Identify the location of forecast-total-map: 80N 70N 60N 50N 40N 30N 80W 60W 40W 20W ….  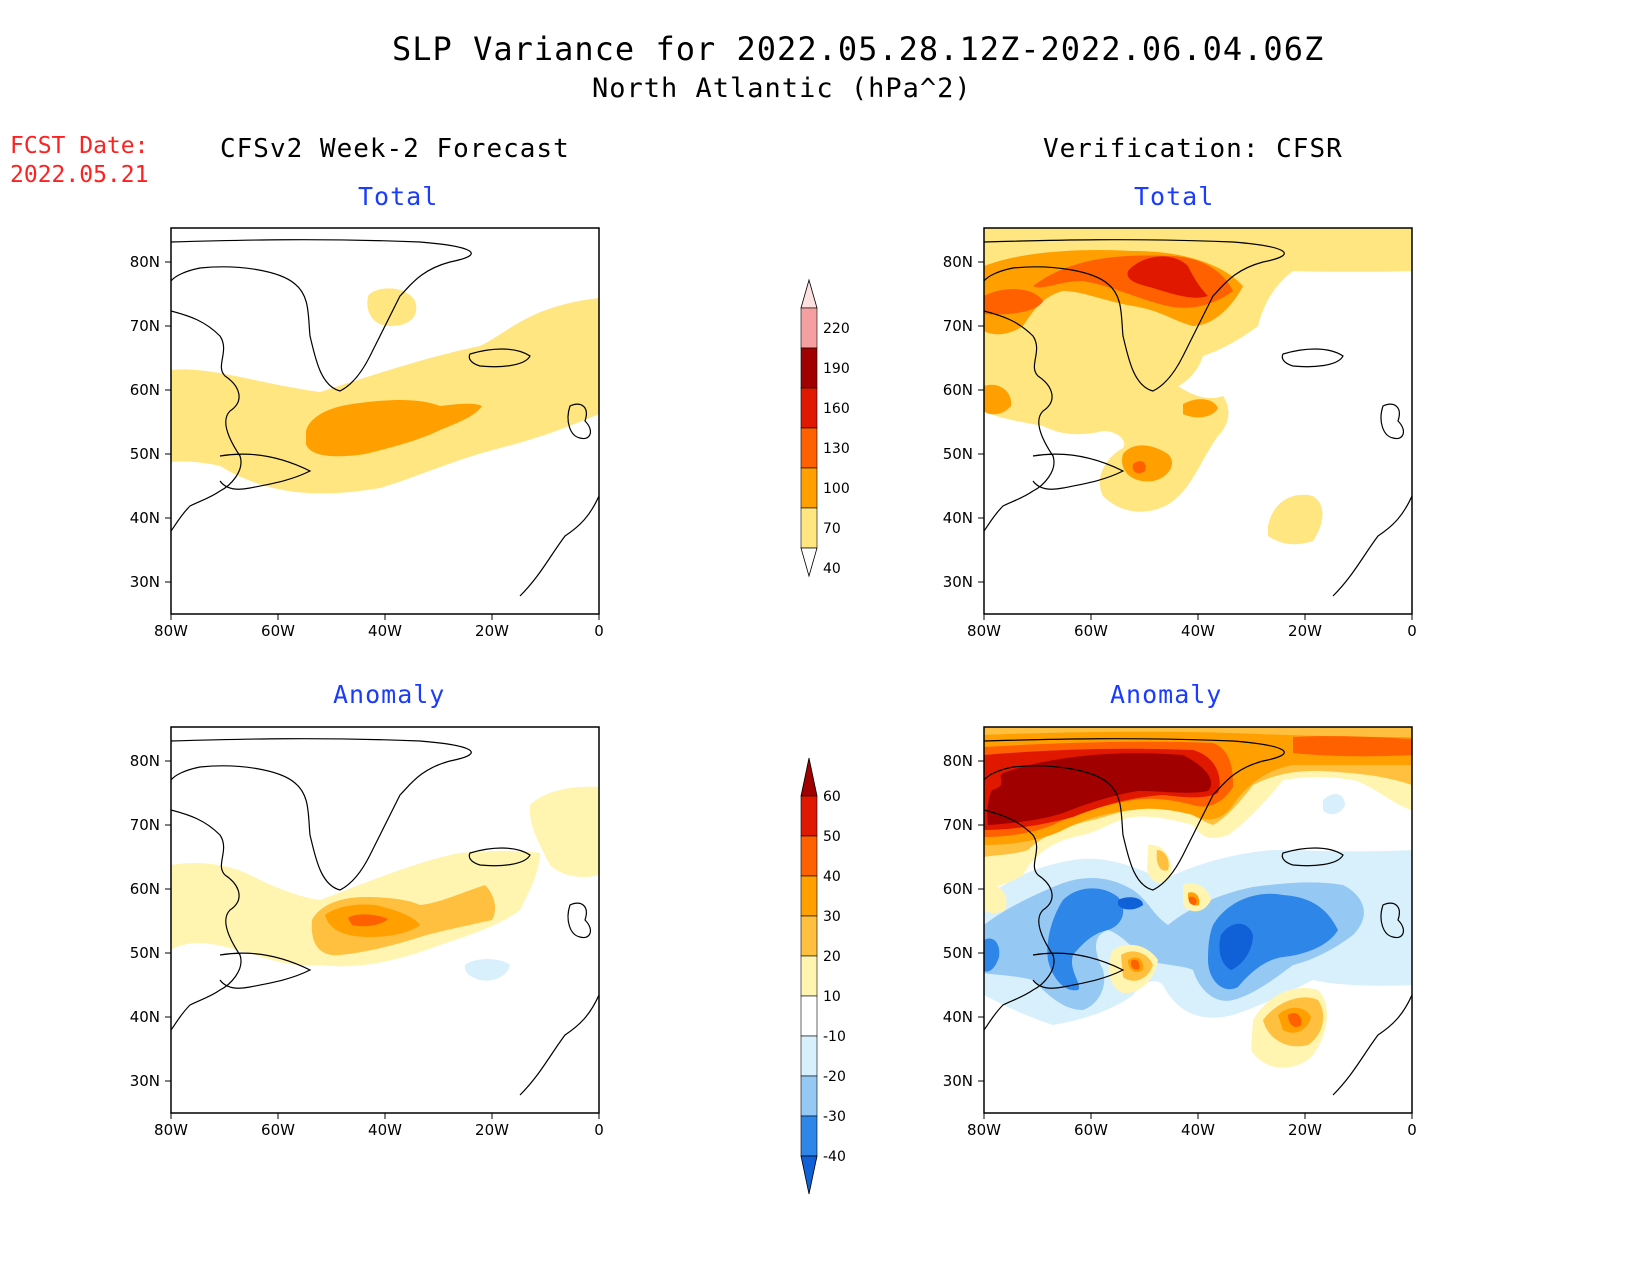
(367, 433).